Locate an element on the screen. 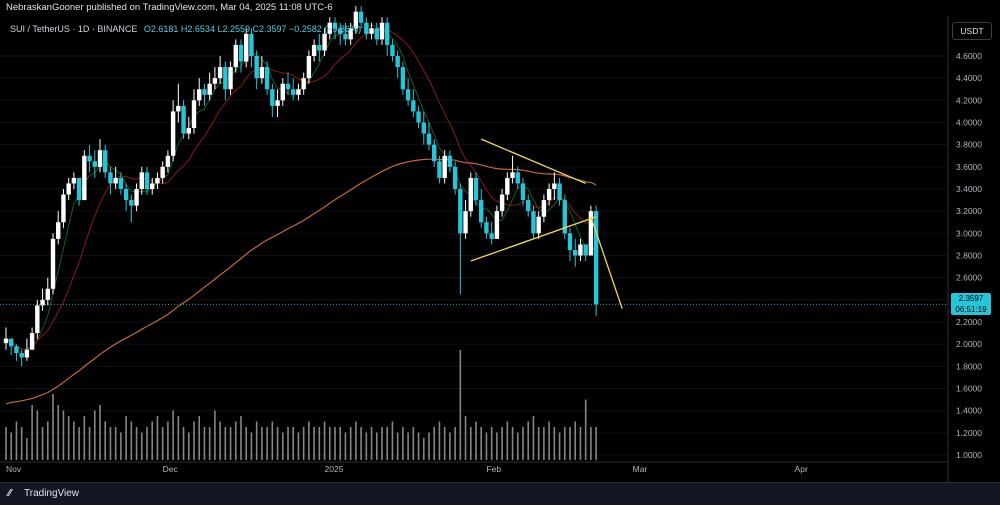 The height and width of the screenshot is (505, 1000). price-tick-label: 4.6000 is located at coordinates (969, 56).